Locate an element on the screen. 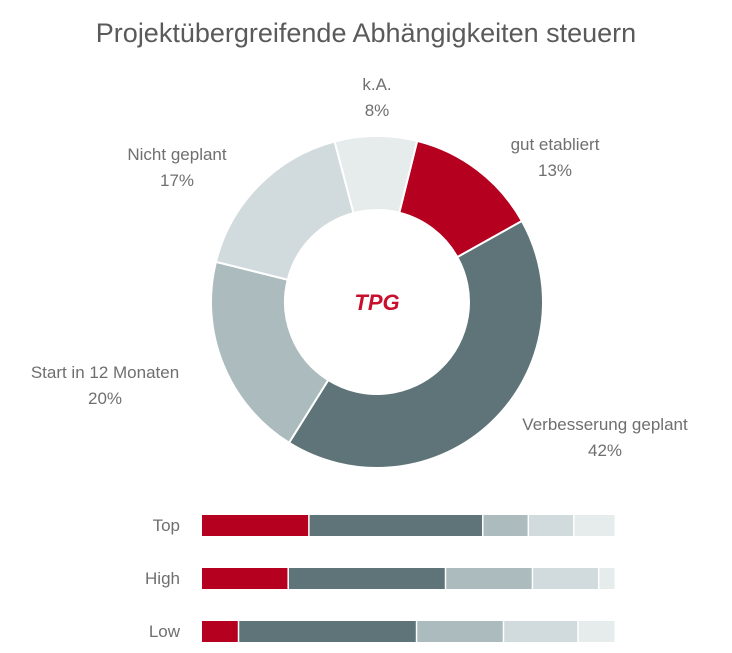 This screenshot has width=732, height=653. donut-slice-start-in-12-monaten is located at coordinates (270, 352).